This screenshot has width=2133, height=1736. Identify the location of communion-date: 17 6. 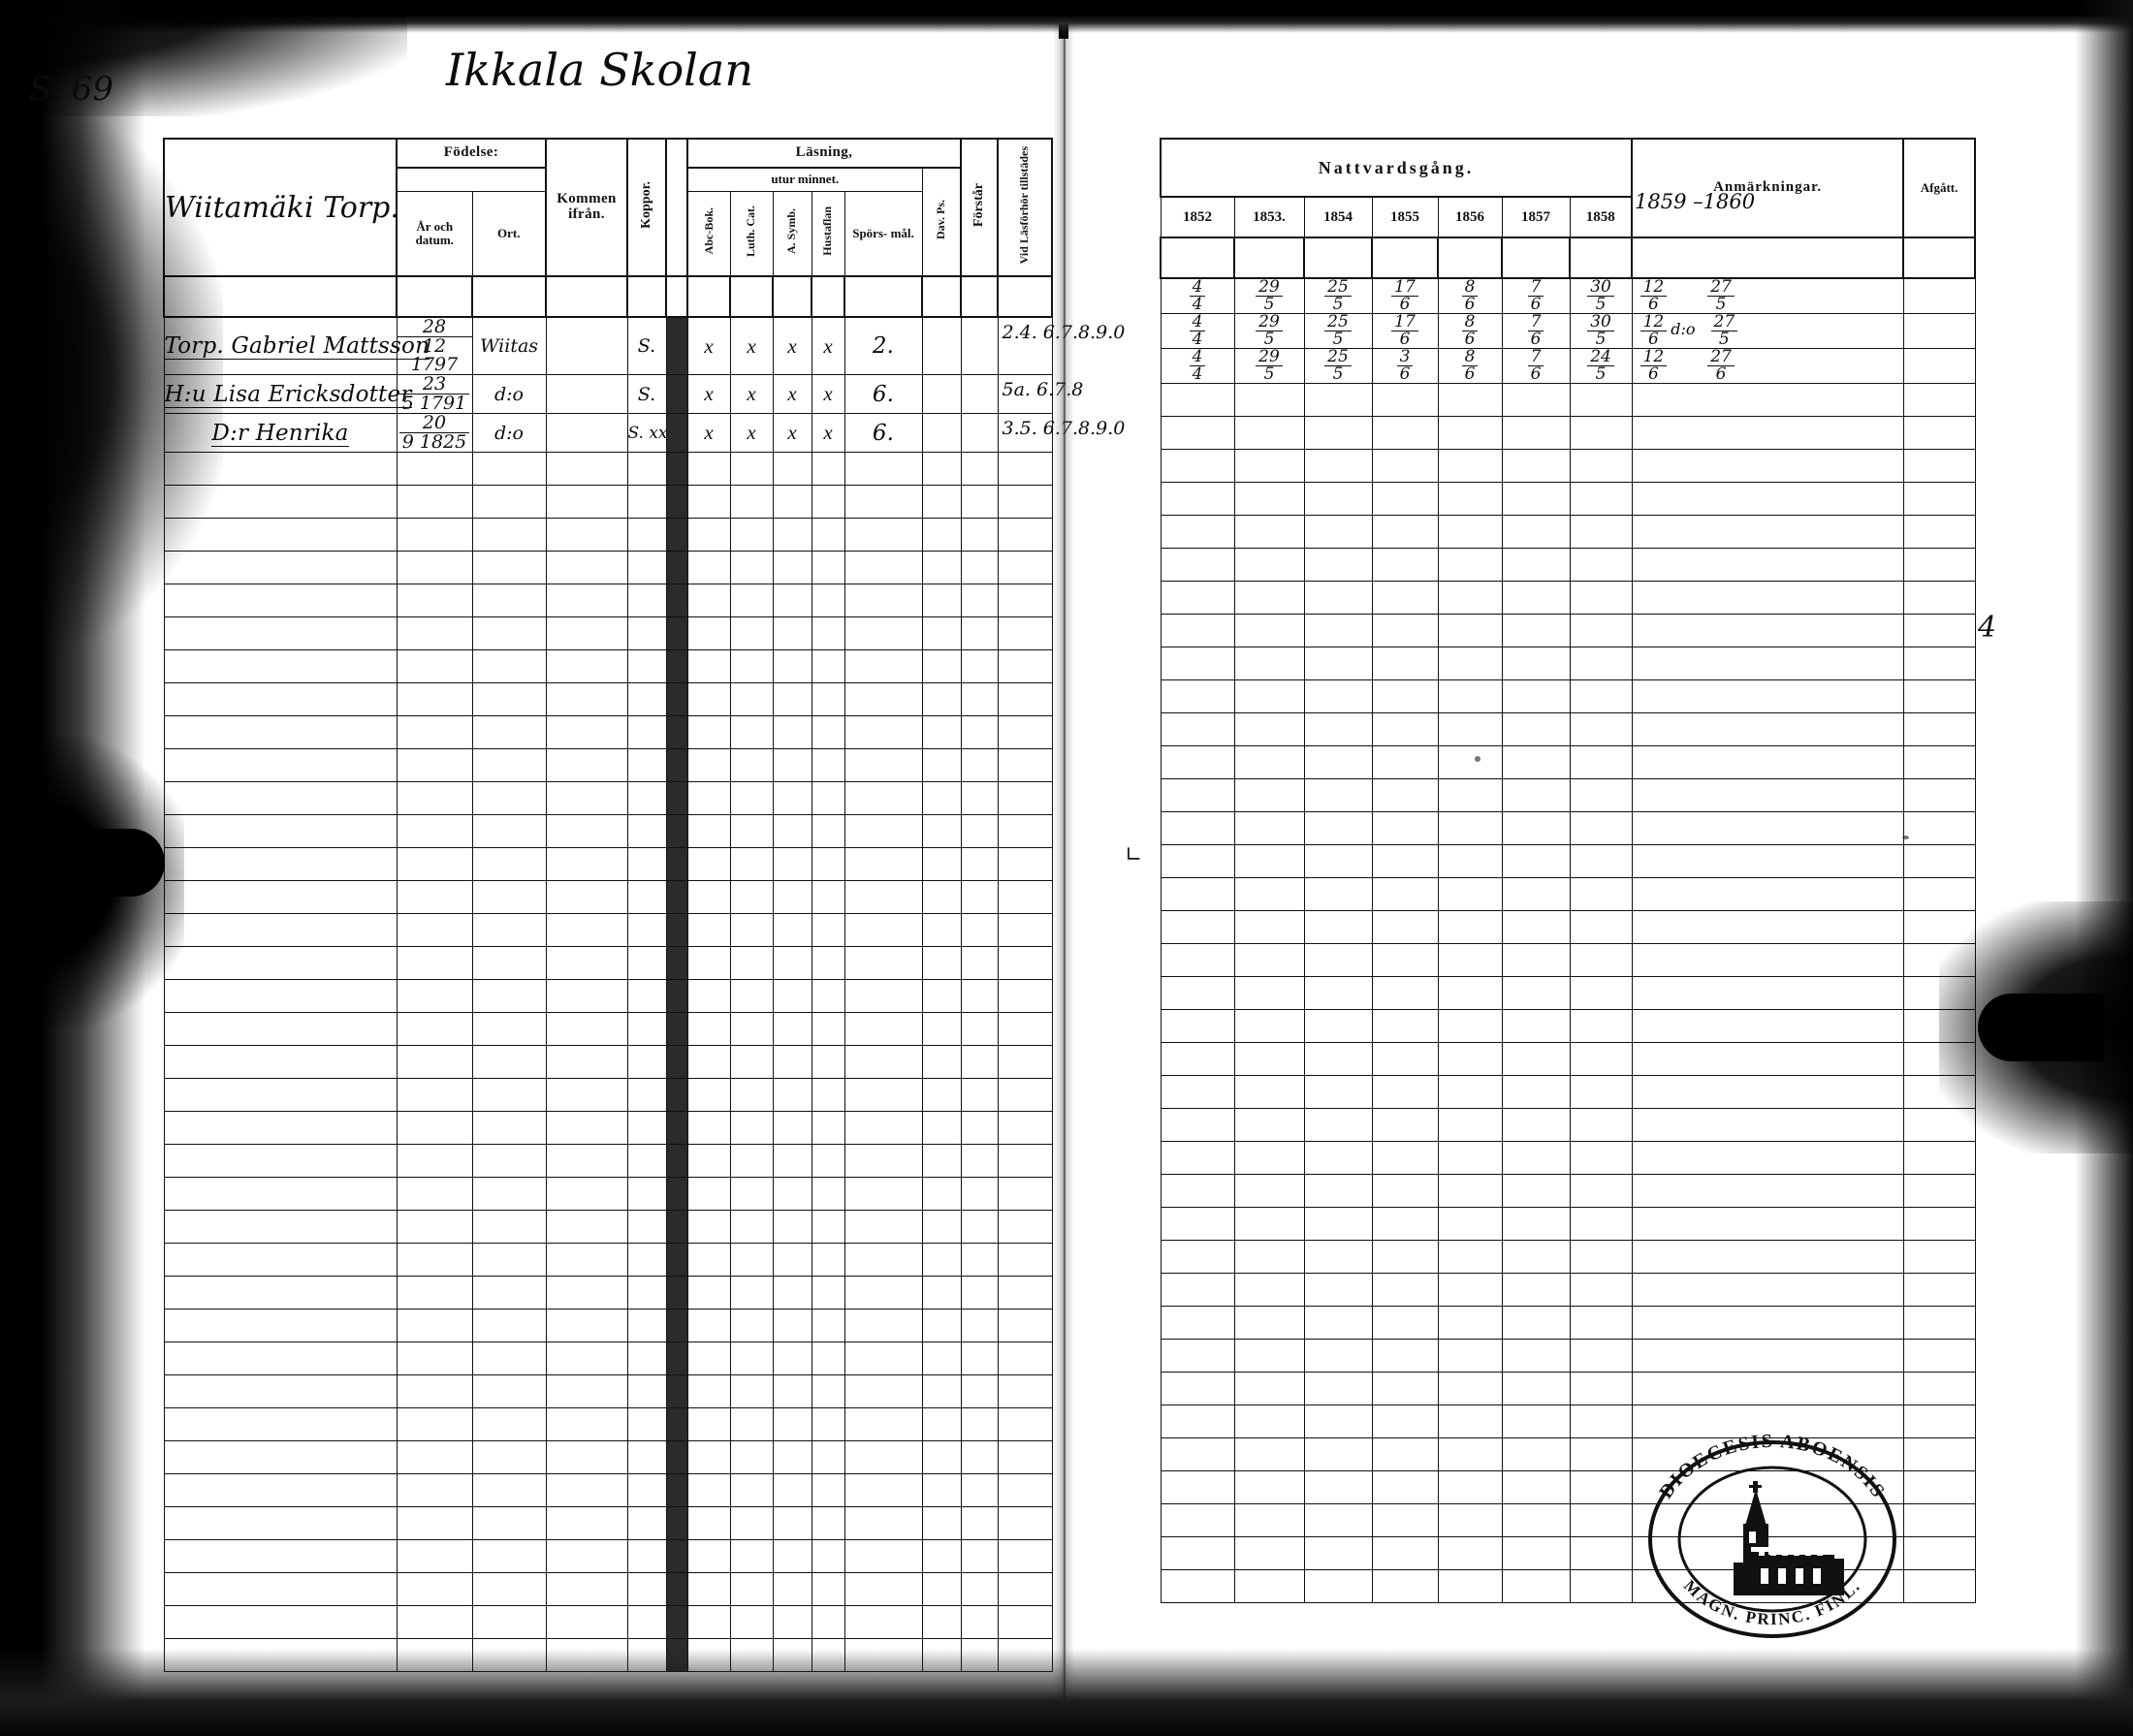
(1404, 331).